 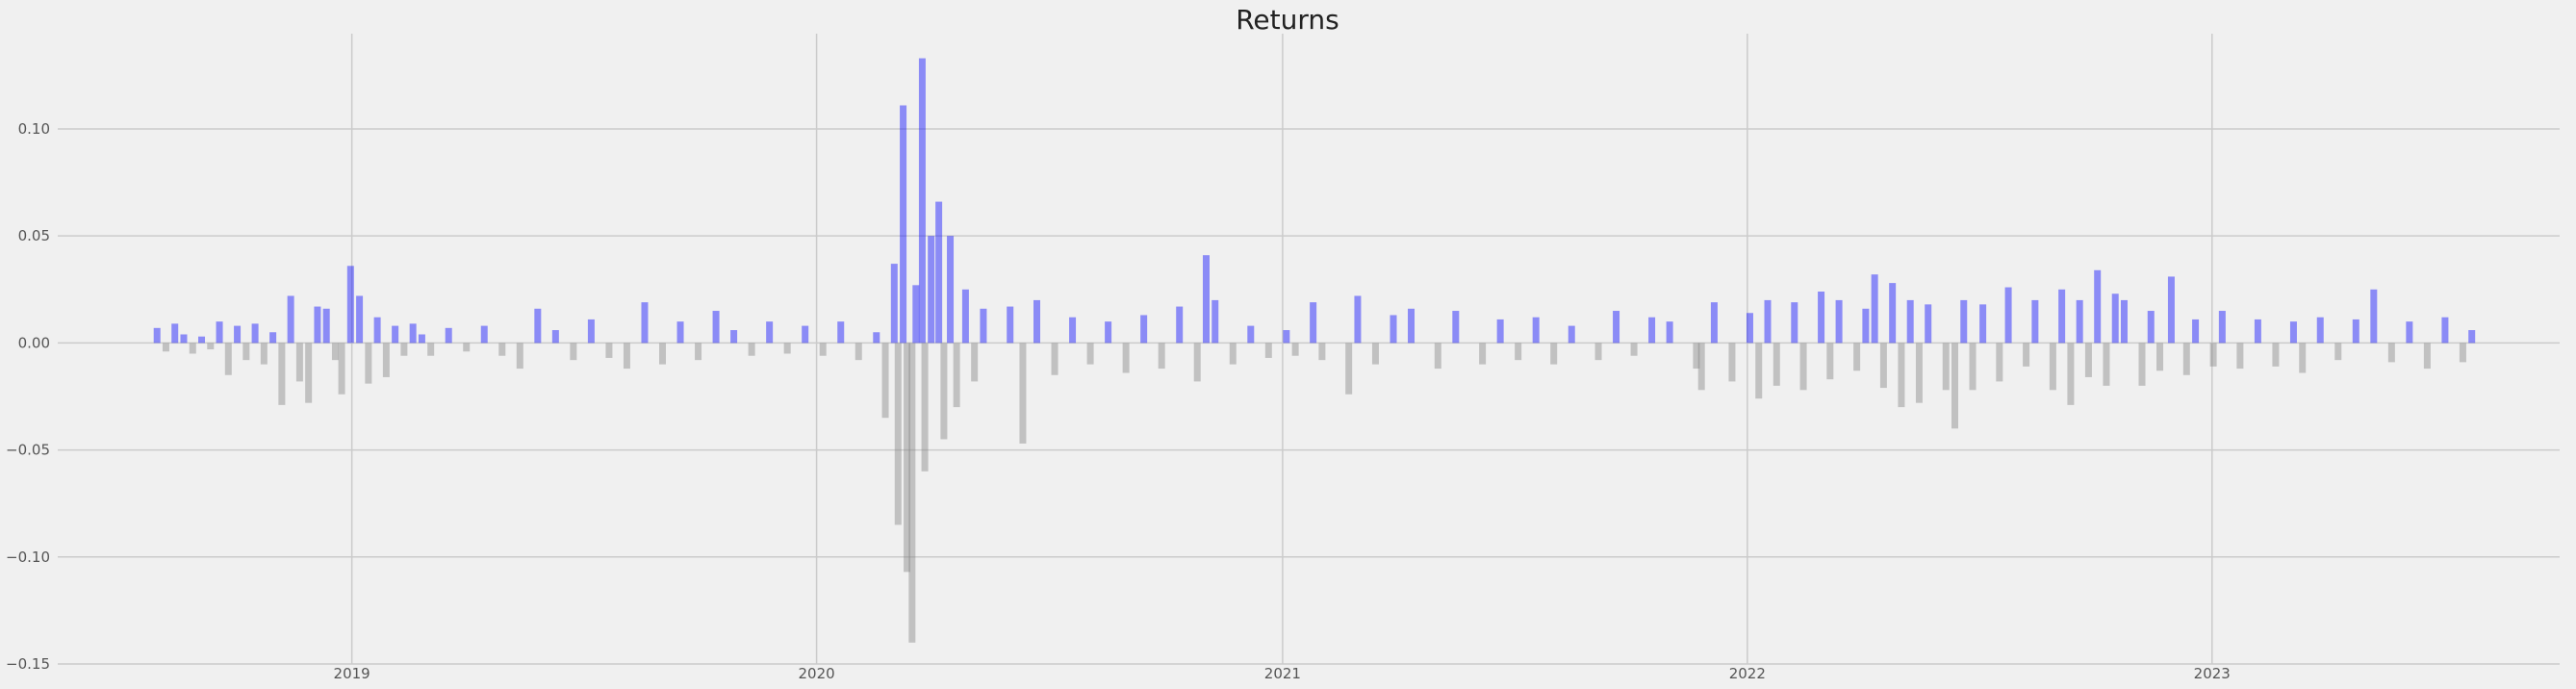 I want to click on y-tick-label: −0.10, so click(x=28, y=557).